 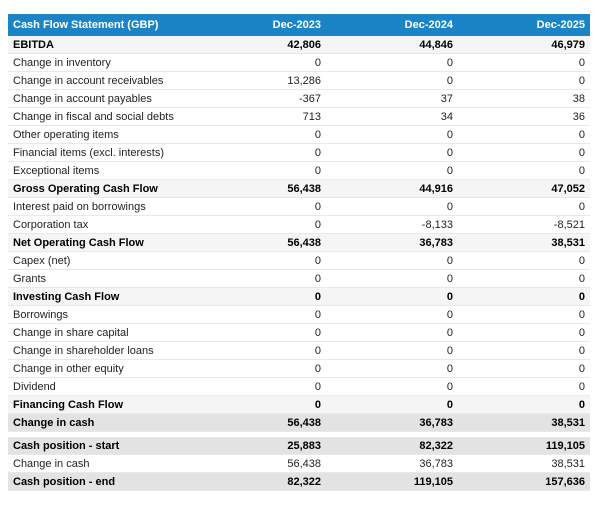 I want to click on row-label: Grants, so click(x=101, y=278).